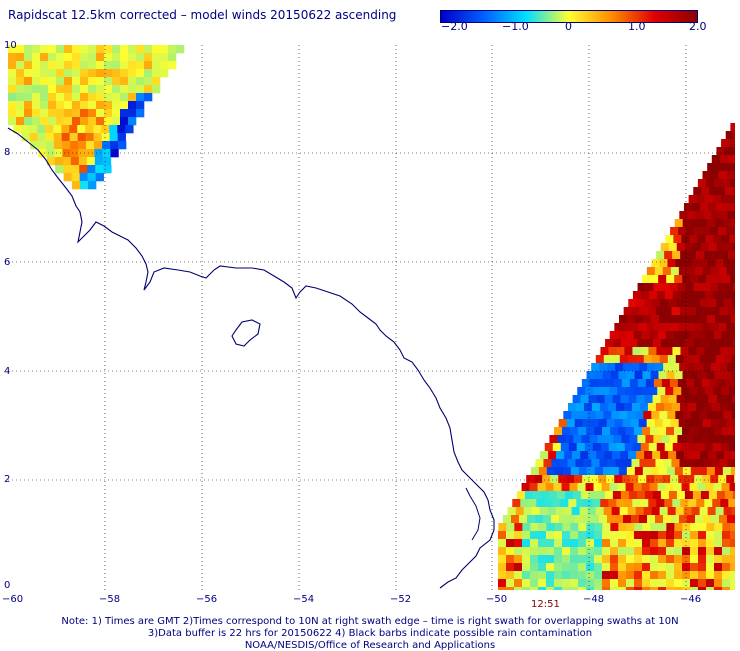  What do you see at coordinates (10, 45) in the screenshot?
I see `lat-label: 10` at bounding box center [10, 45].